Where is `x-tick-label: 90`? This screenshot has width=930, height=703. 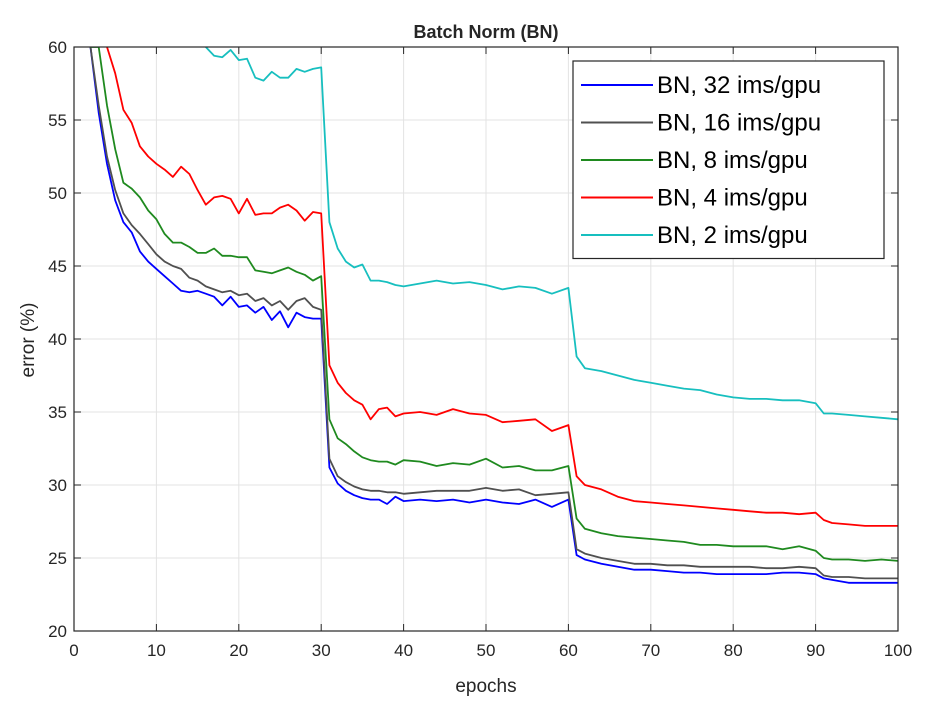
x-tick-label: 90 is located at coordinates (815, 650).